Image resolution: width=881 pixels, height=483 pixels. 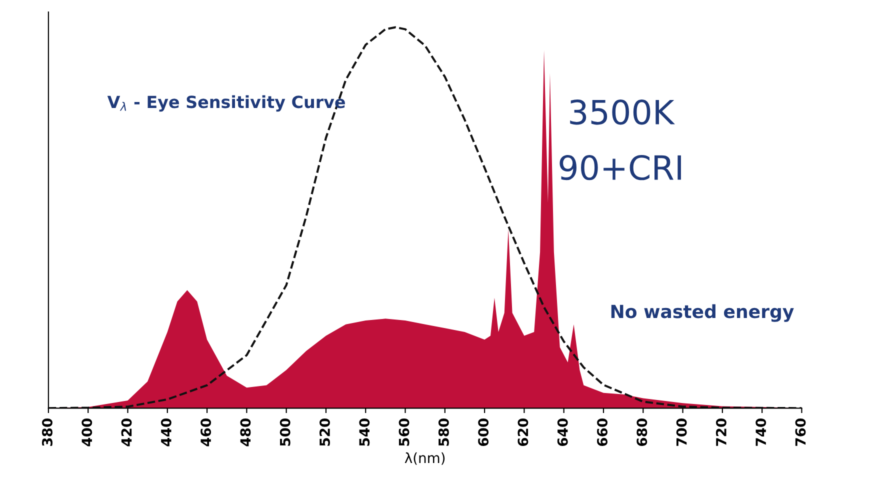 What do you see at coordinates (424, 458) in the screenshot?
I see `x-axis-title: λ(nm)` at bounding box center [424, 458].